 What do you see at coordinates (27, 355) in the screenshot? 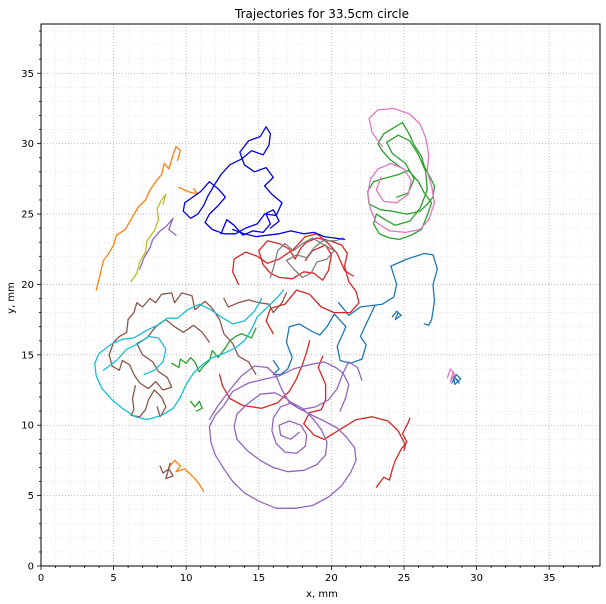
I see `y-tick-label: 15` at bounding box center [27, 355].